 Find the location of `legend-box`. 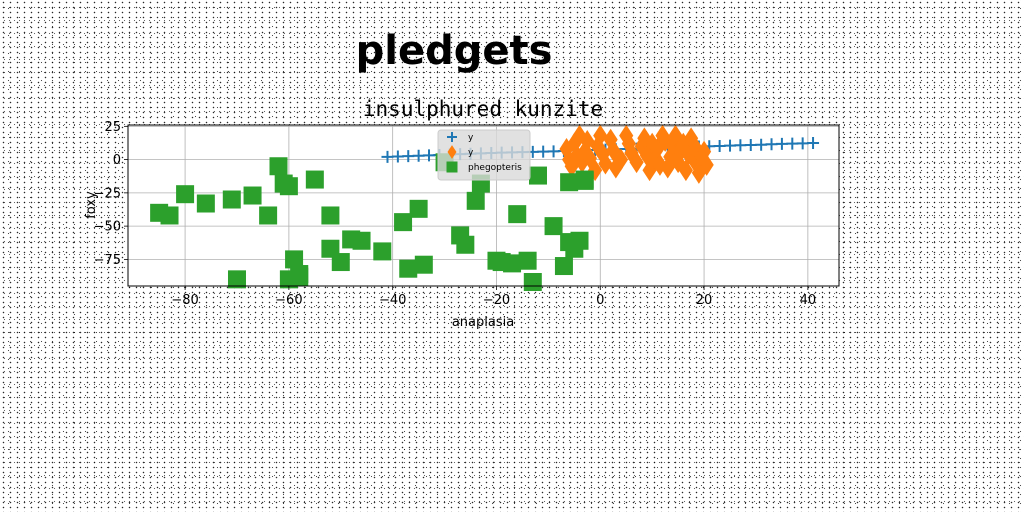

legend-box is located at coordinates (484, 155).